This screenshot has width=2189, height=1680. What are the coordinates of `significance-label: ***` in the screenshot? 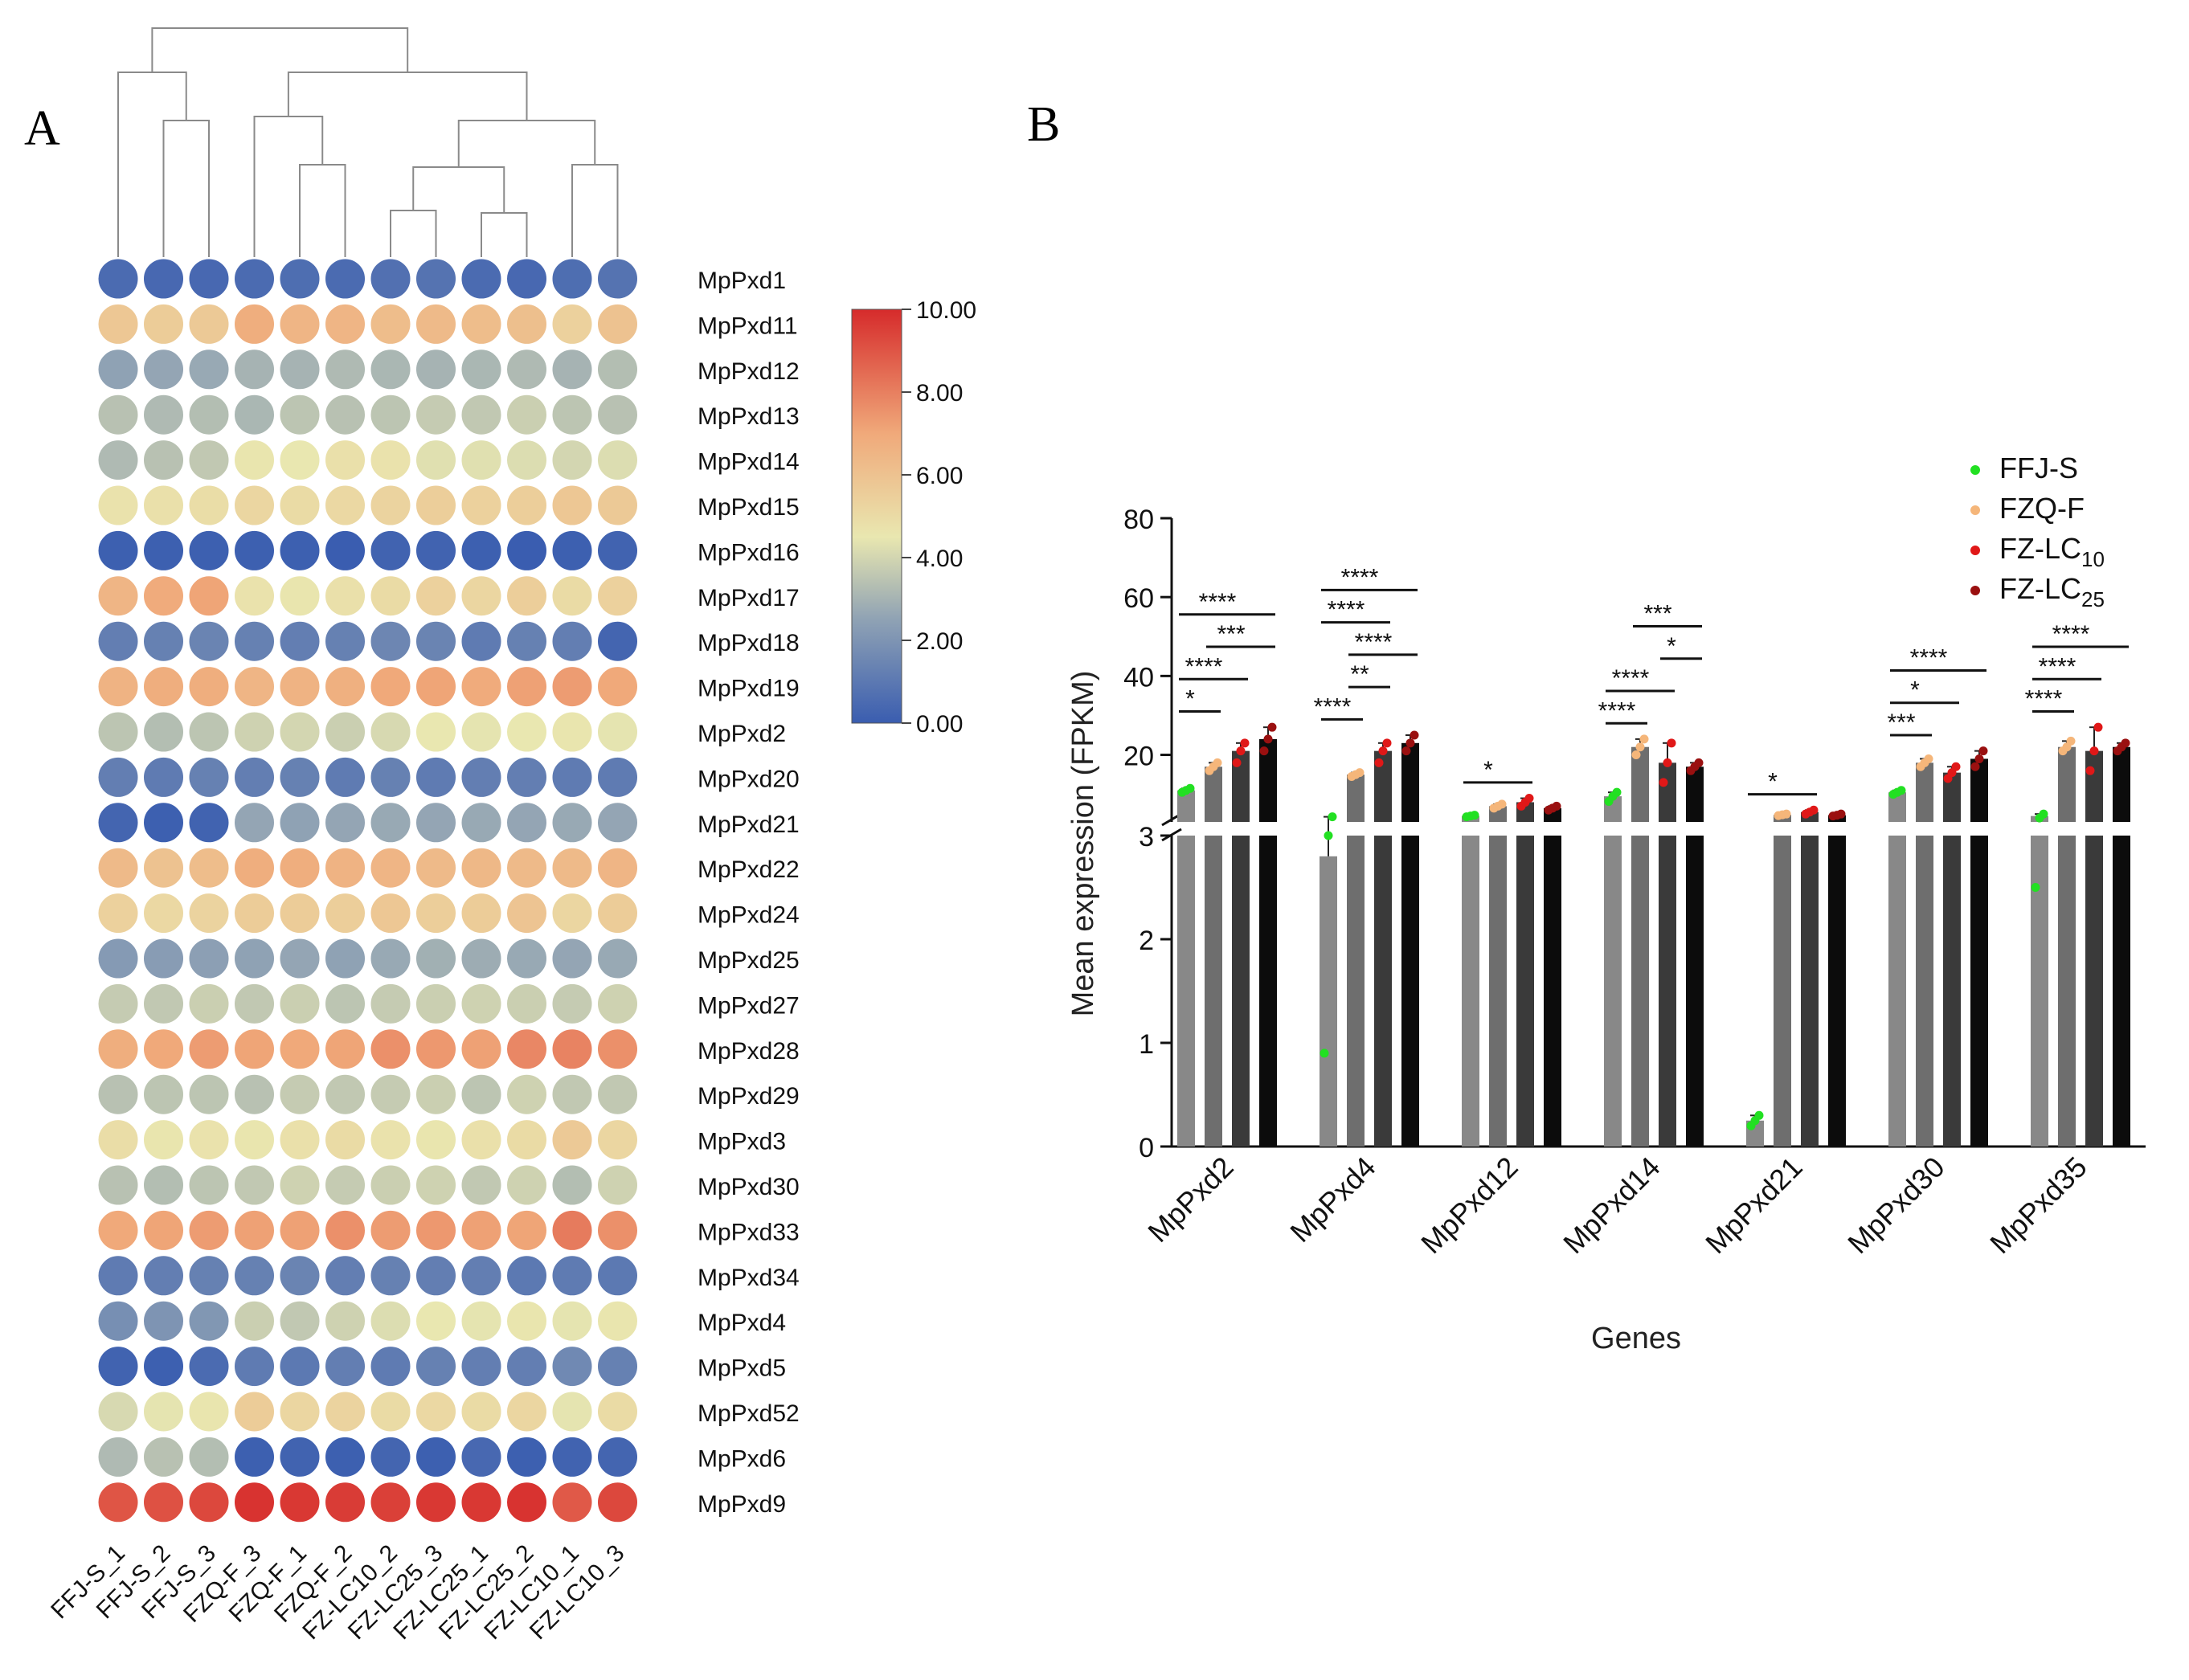 It's located at (1231, 634).